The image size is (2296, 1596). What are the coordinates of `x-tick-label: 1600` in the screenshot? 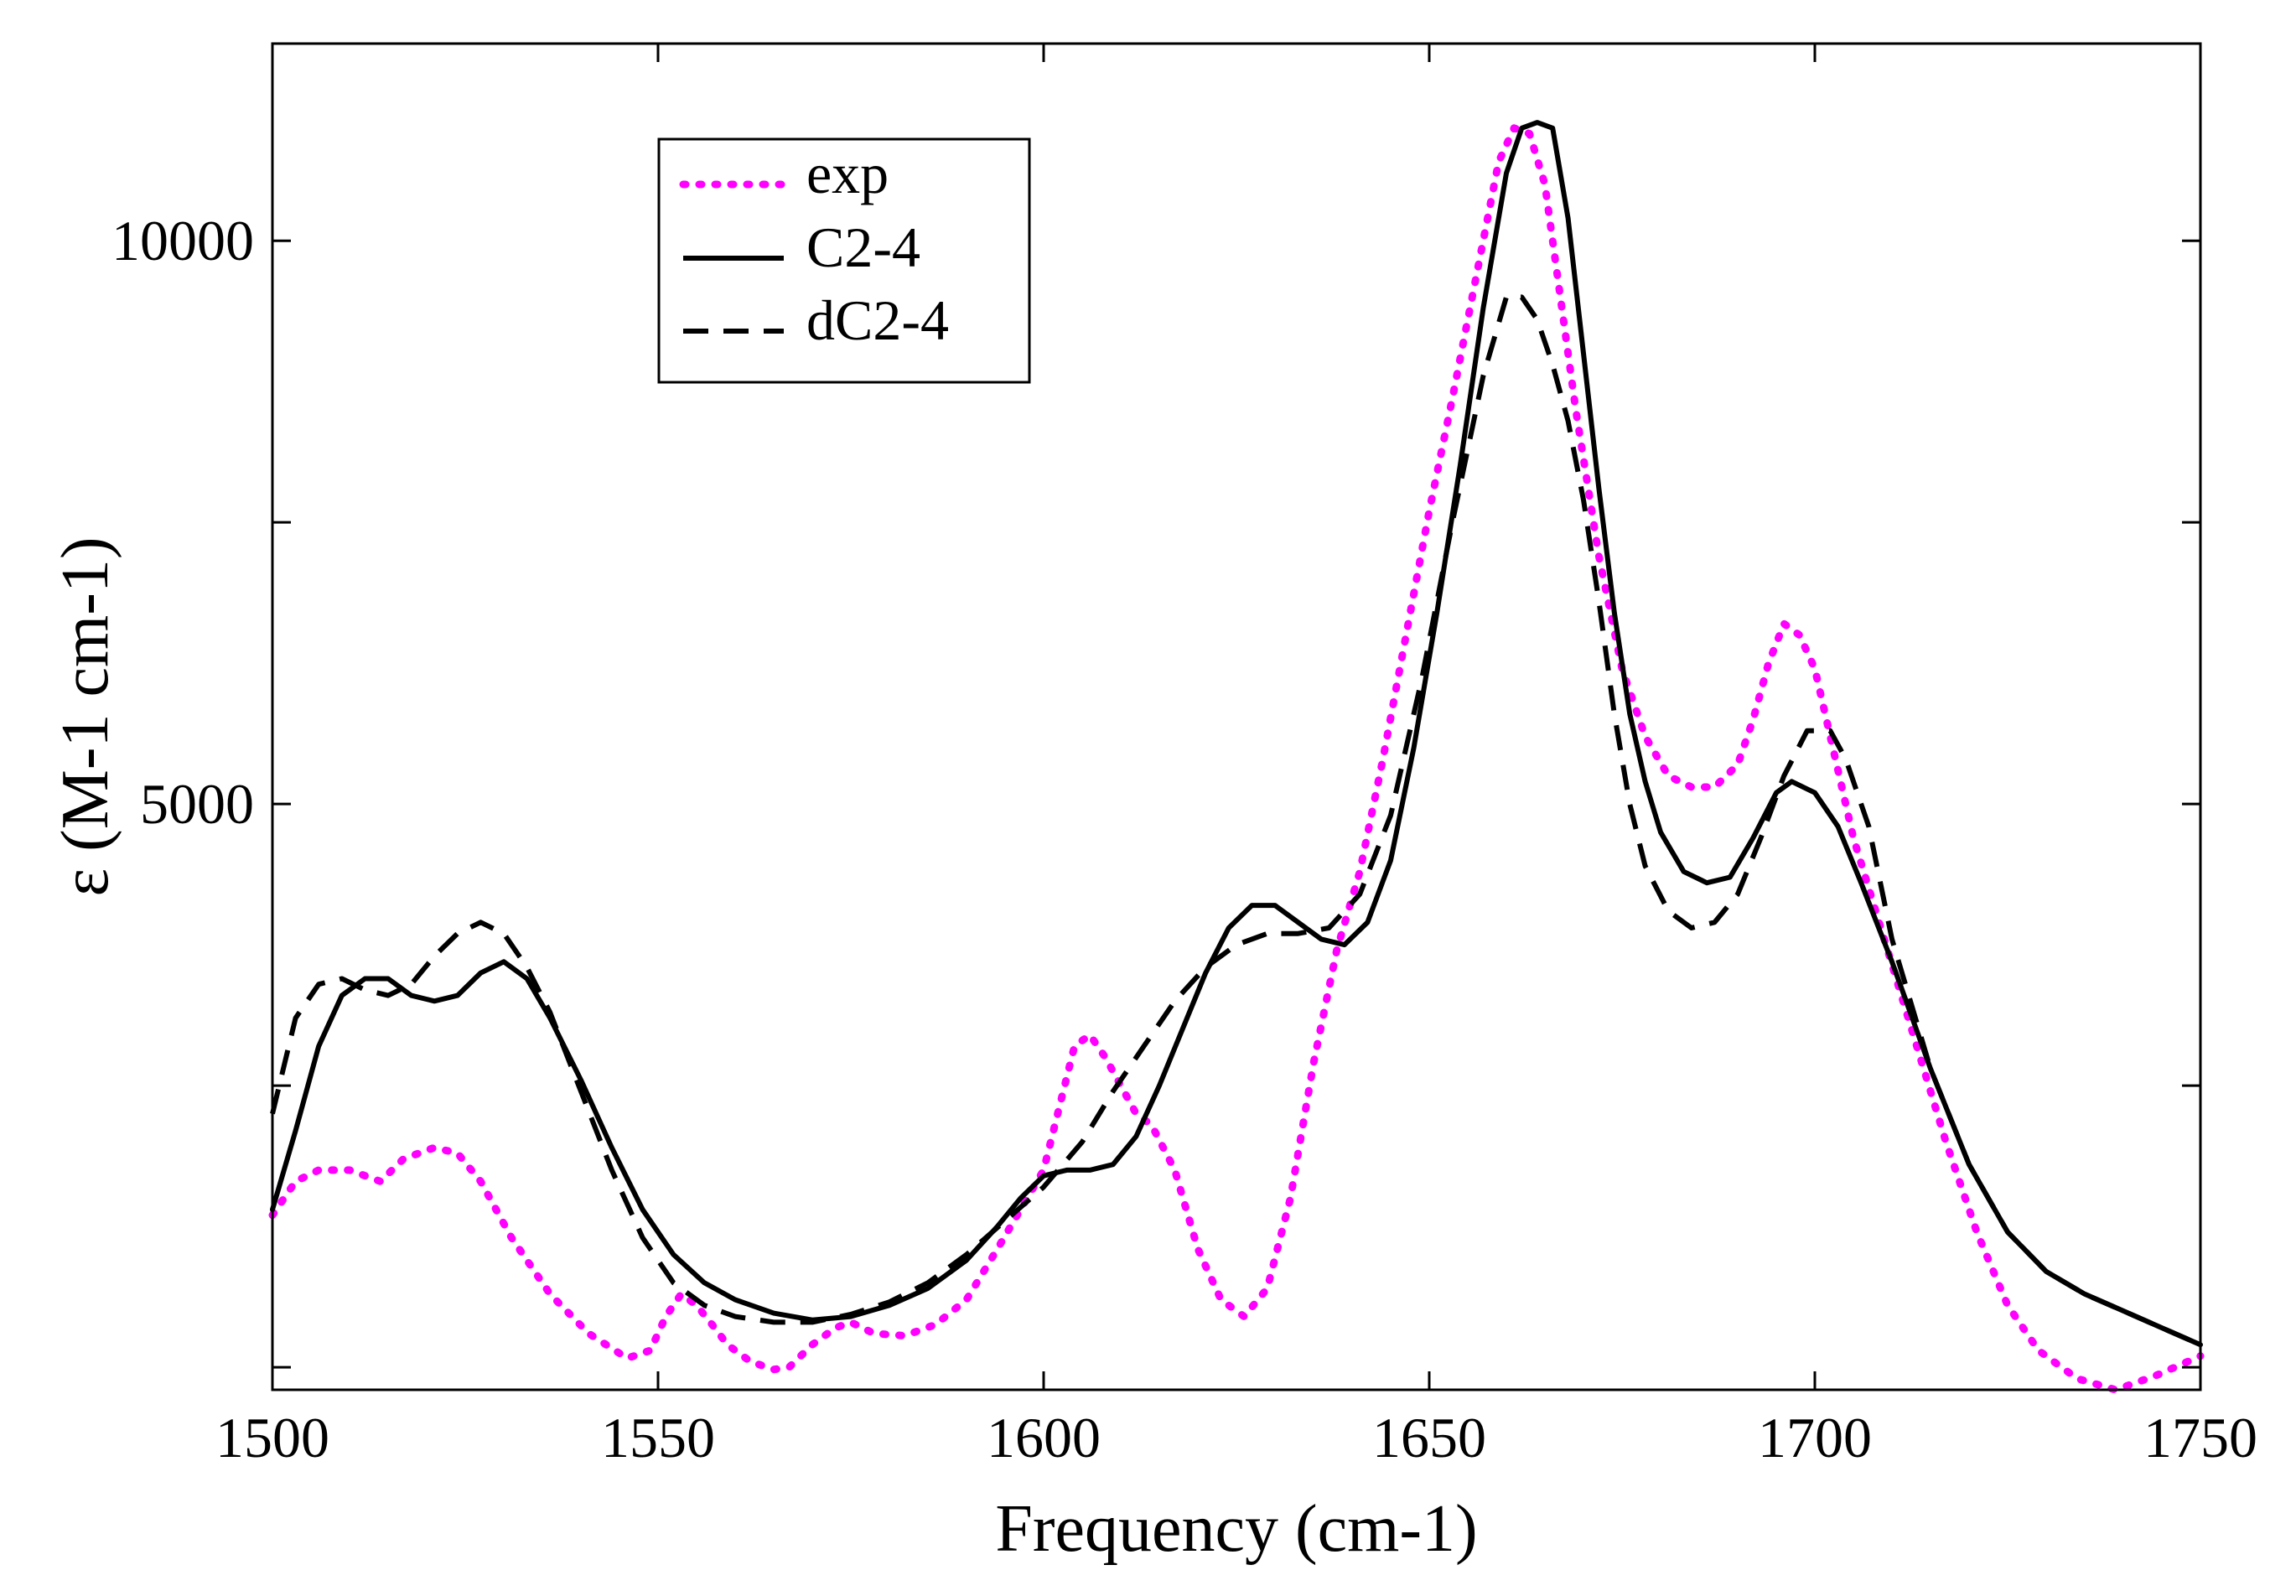 It's located at (1044, 1437).